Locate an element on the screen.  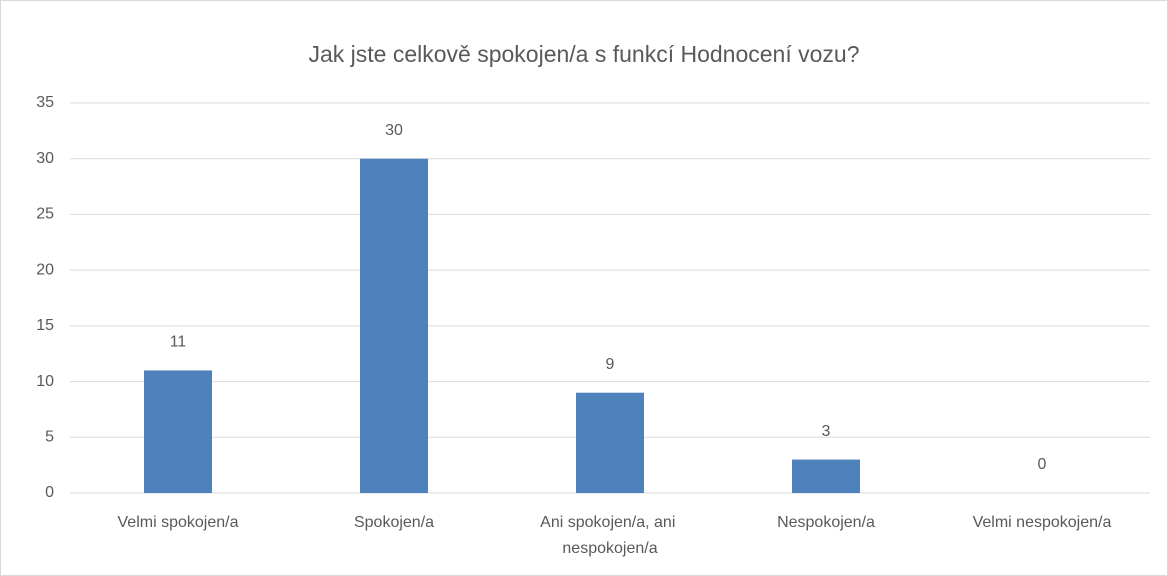
data-label: 0 is located at coordinates (1042, 464).